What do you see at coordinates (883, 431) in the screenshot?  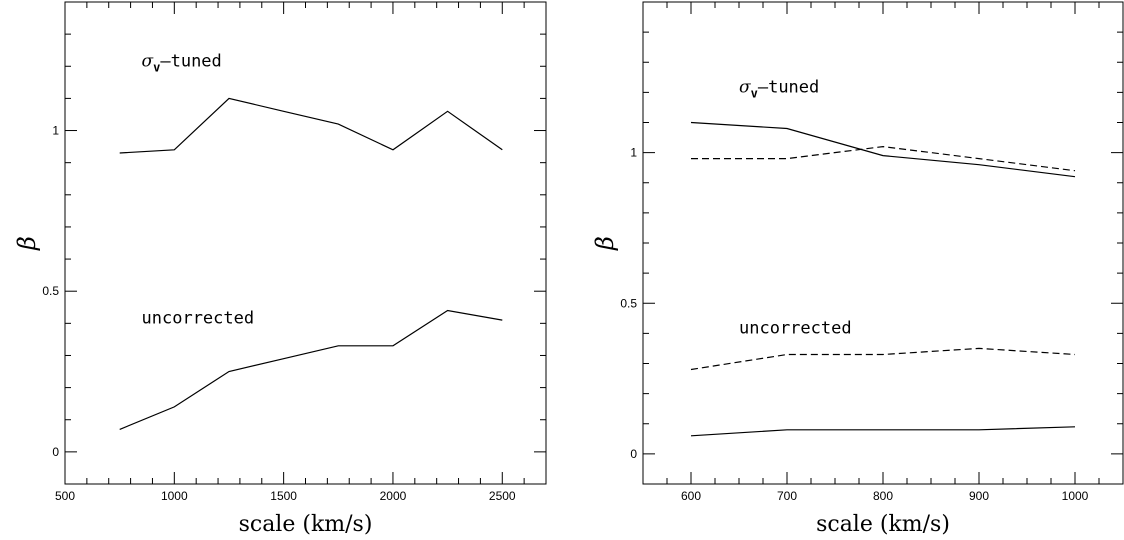 I see `chart1-series-3-line` at bounding box center [883, 431].